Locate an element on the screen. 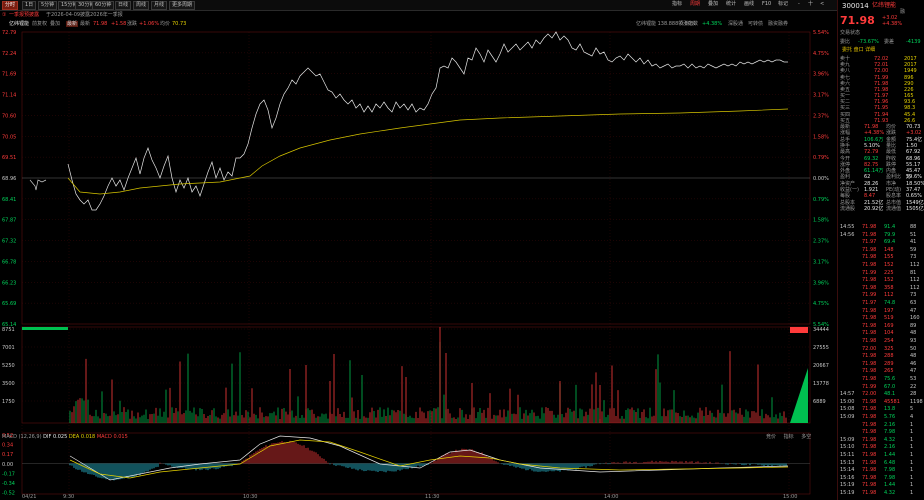 The height and width of the screenshot is (500, 924). pct-value: +1.06% is located at coordinates (149, 24).